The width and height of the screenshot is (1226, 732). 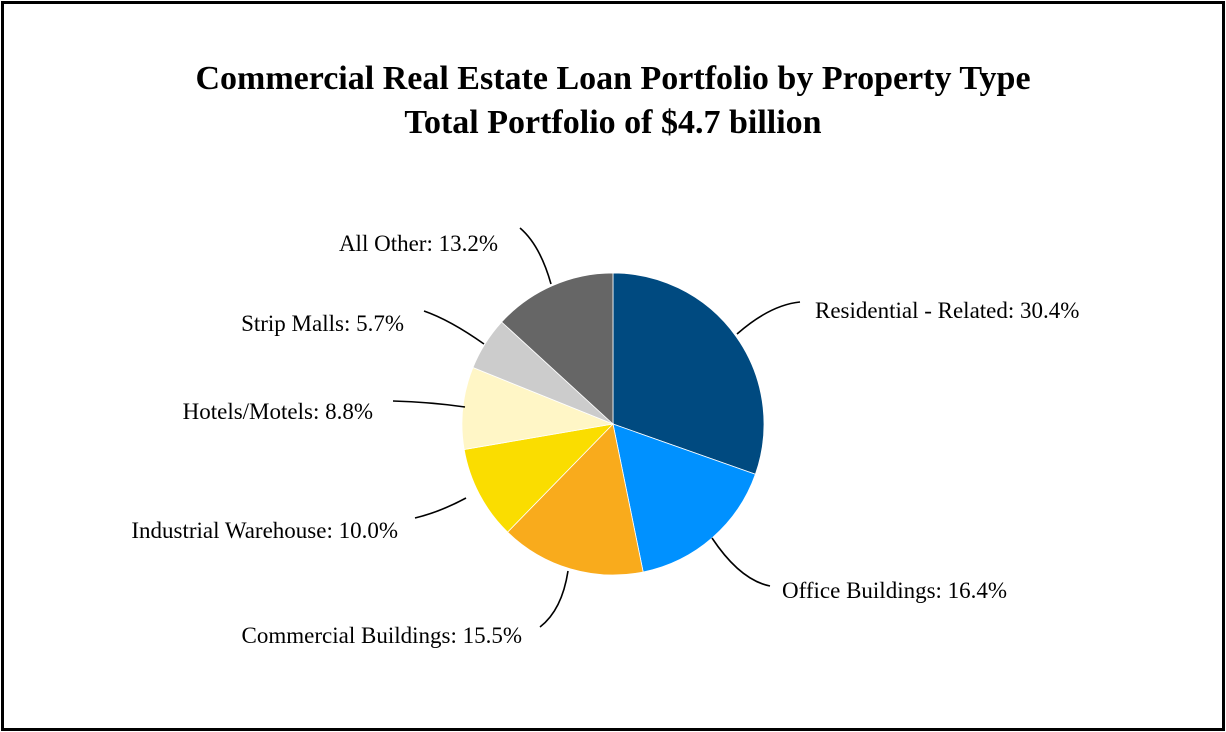 What do you see at coordinates (264, 530) in the screenshot?
I see `data-label: Industrial Warehouse: 10.0%` at bounding box center [264, 530].